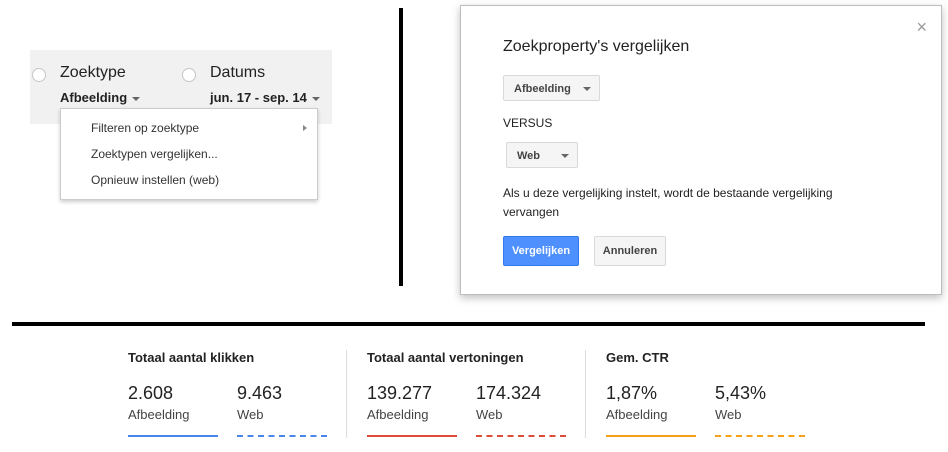 Image resolution: width=948 pixels, height=452 pixels. I want to click on second-property-value: Web, so click(529, 156).